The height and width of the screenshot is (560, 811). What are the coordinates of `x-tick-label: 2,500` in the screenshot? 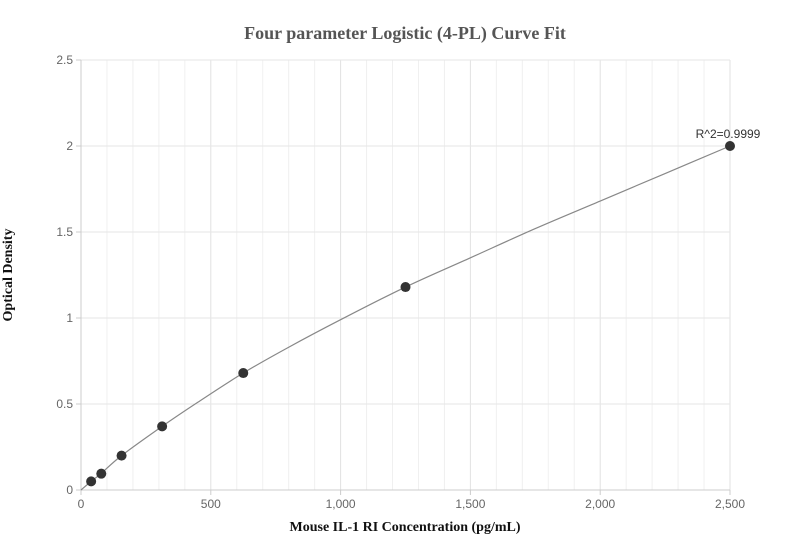 It's located at (730, 504).